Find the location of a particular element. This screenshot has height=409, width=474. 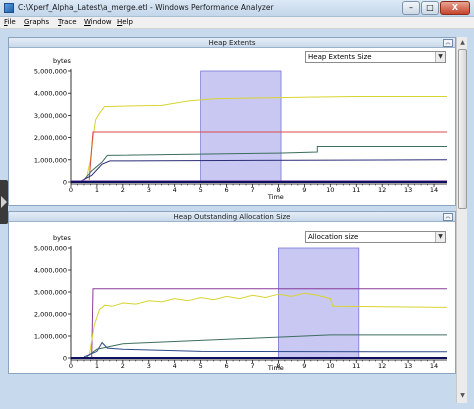

close-button: X is located at coordinates (455, 8).